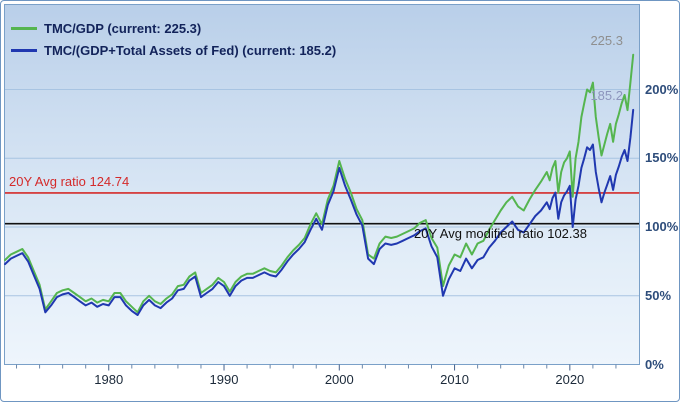  Describe the element at coordinates (24, 50) in the screenshot. I see `blue-line-swatch-icon` at that location.